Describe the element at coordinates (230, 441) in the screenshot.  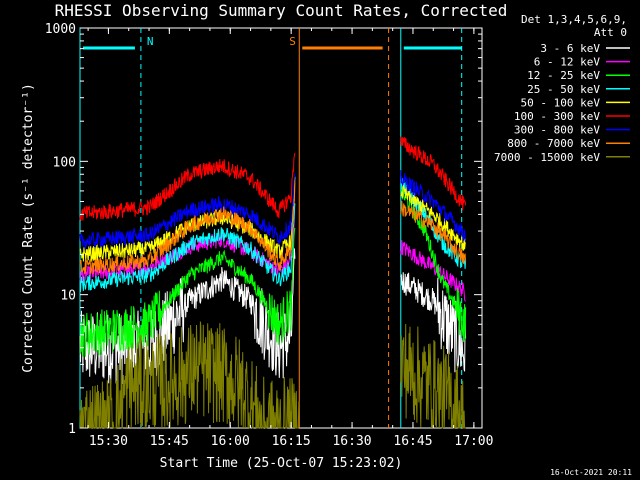
I see `x-tick-label: 16:00` at that location.